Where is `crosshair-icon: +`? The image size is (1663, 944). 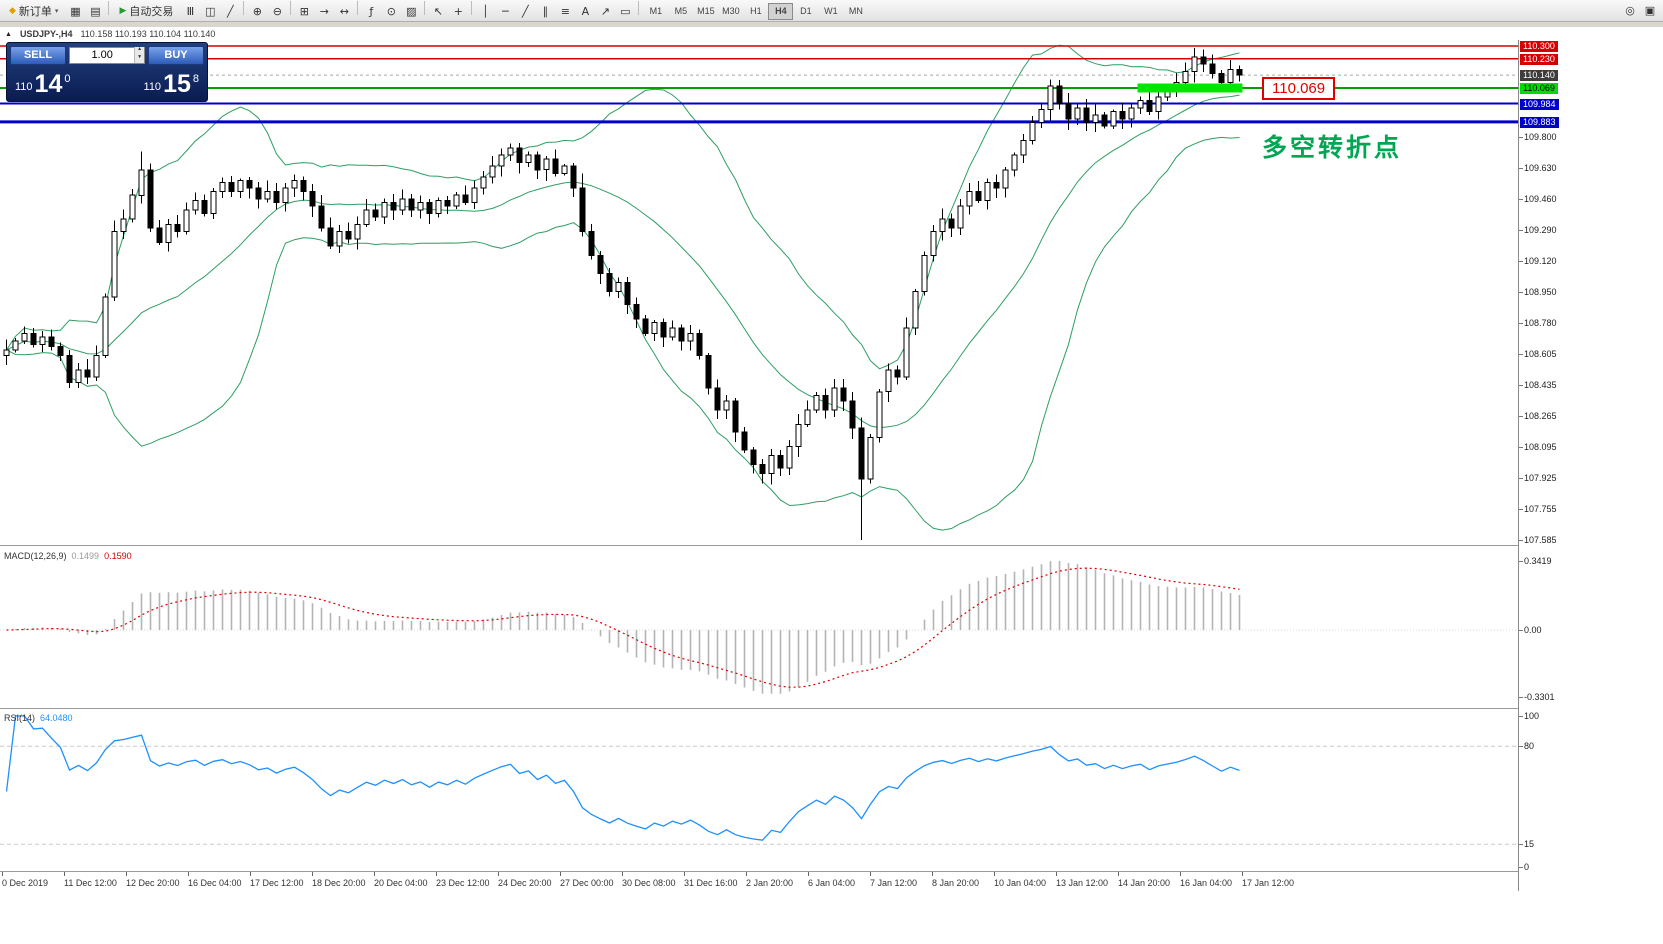
crosshair-icon: + is located at coordinates (458, 11).